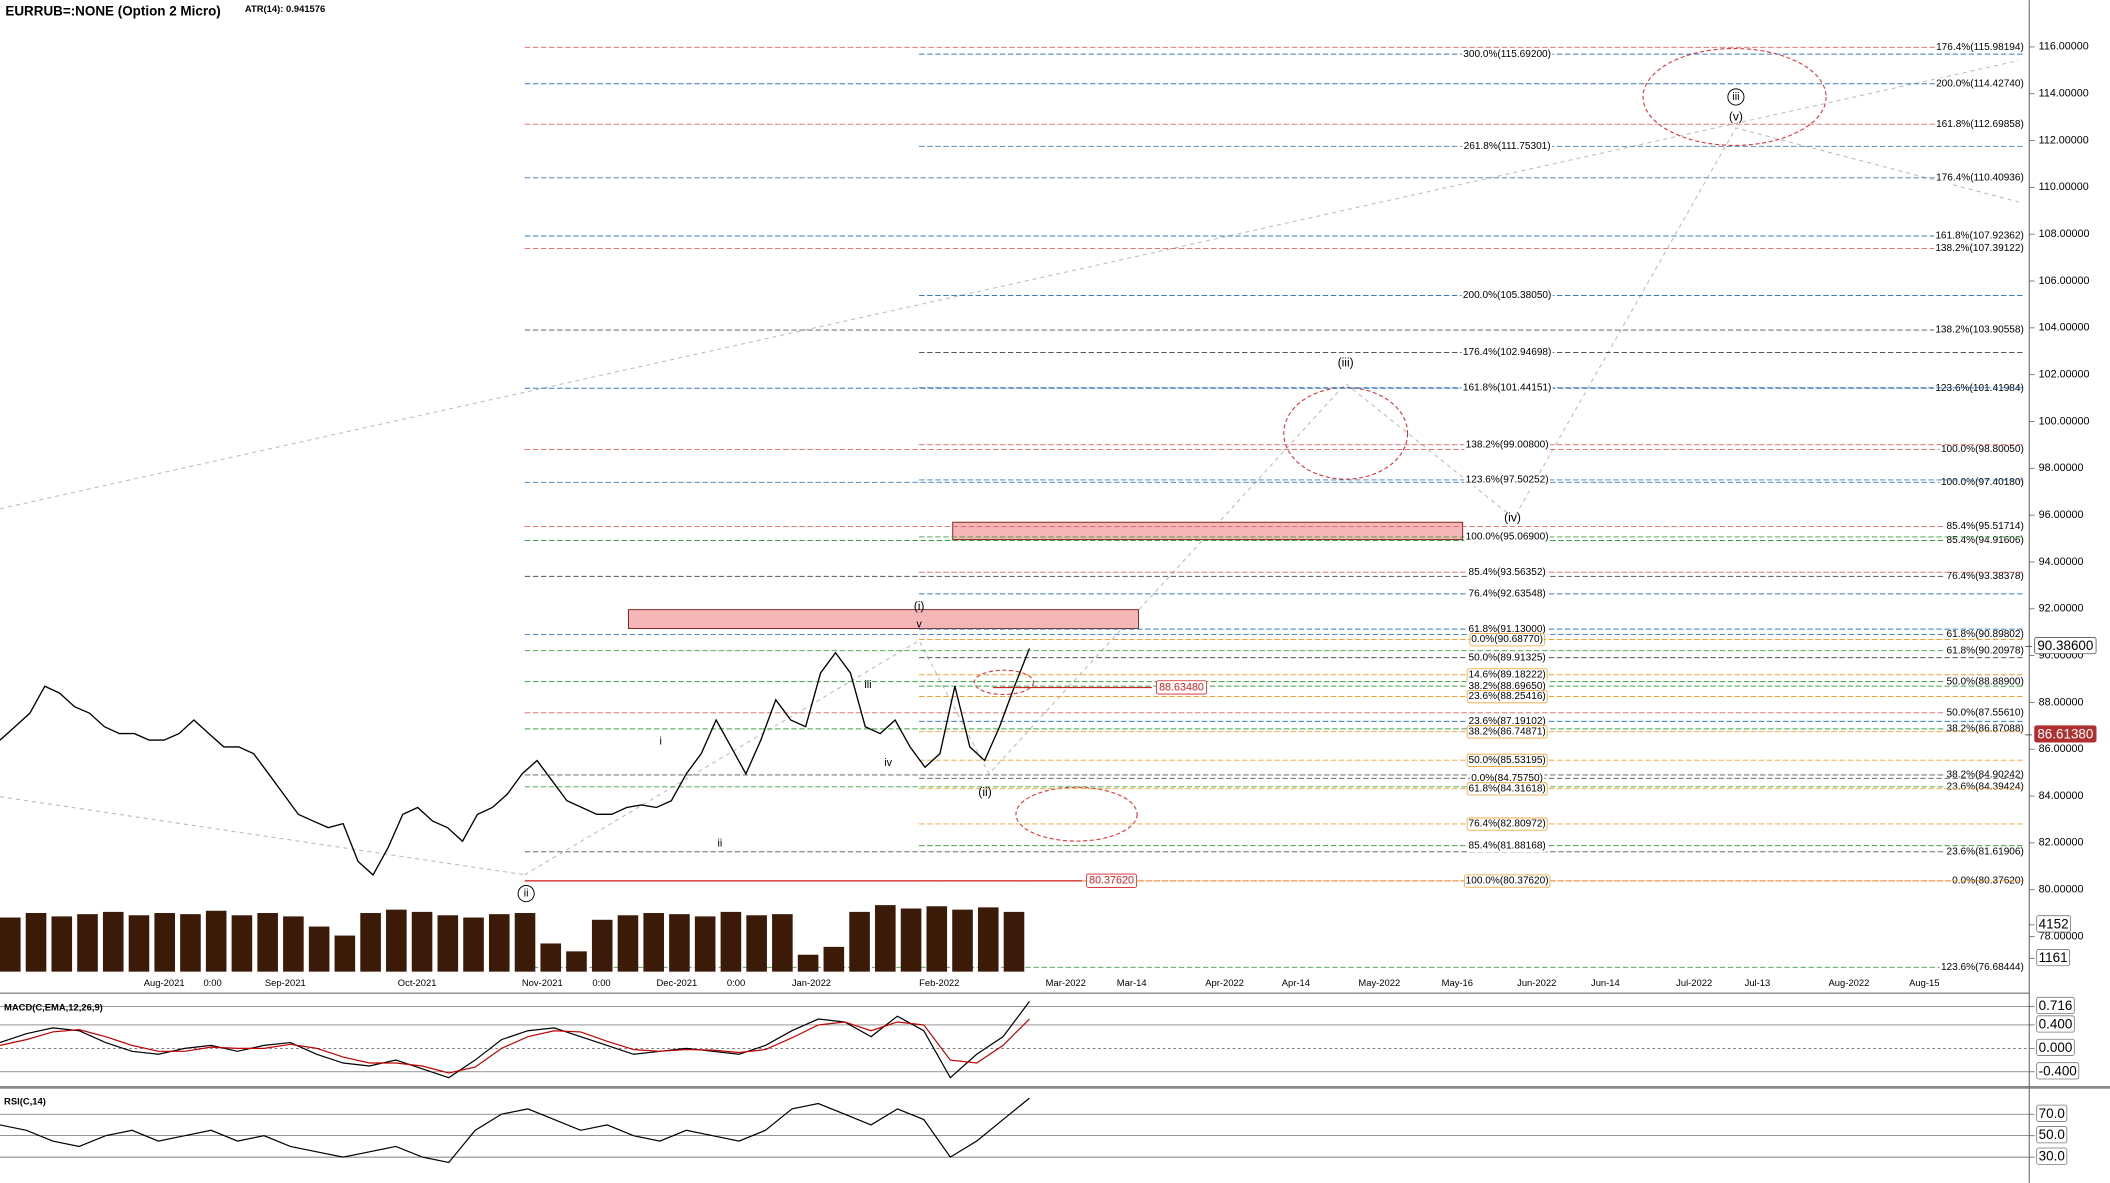 The height and width of the screenshot is (1183, 2110). Describe the element at coordinates (1980, 177) in the screenshot. I see `fib-label: 176.4%(110.40936)` at that location.